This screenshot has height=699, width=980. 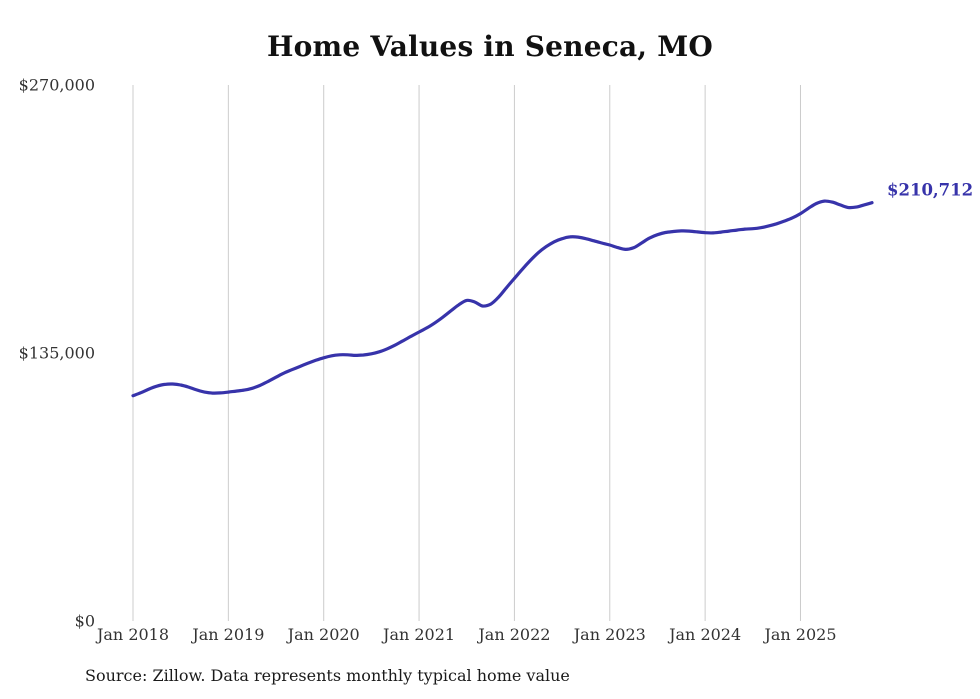 What do you see at coordinates (57, 85) in the screenshot?
I see `y-tick-label: $270,000` at bounding box center [57, 85].